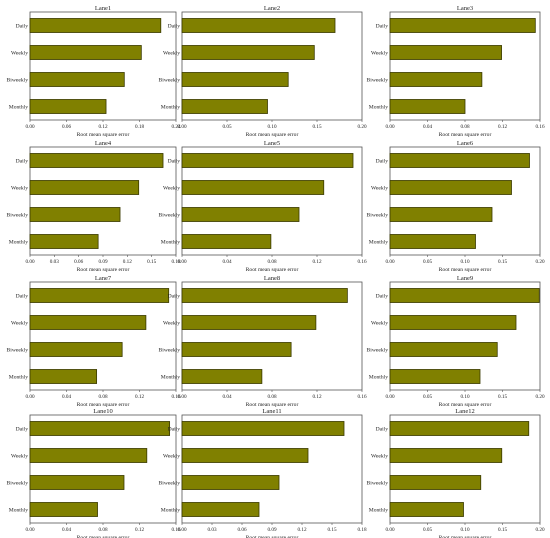  What do you see at coordinates (175, 530) in the screenshot?
I see `x-tick-label: 0.16` at bounding box center [175, 530].